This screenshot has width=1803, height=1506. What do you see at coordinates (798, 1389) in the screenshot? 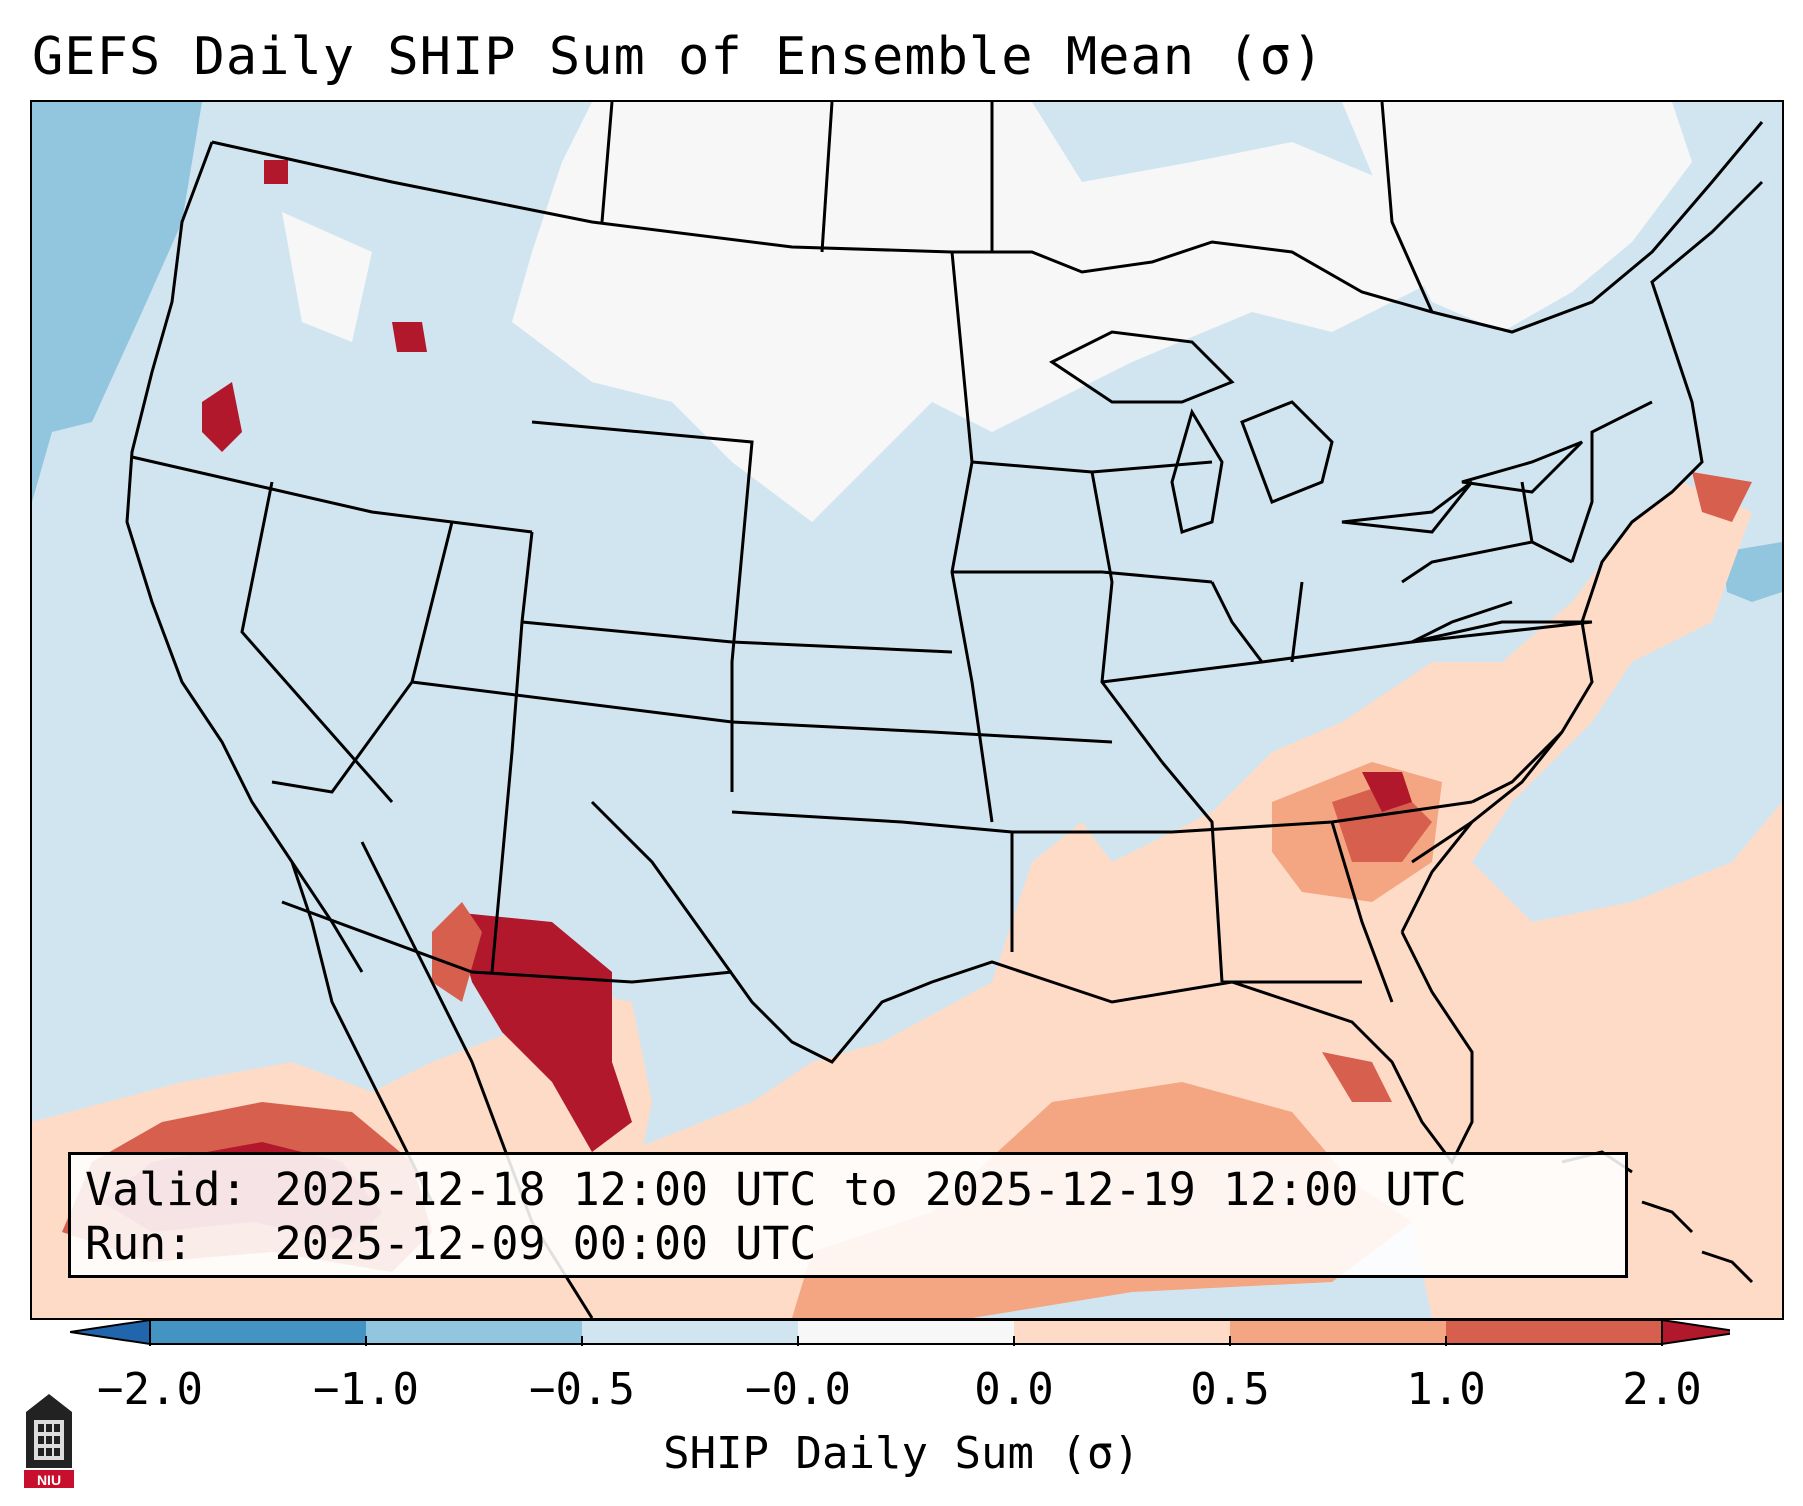
I see `colorbar-tick-label: −0.0` at bounding box center [798, 1389].